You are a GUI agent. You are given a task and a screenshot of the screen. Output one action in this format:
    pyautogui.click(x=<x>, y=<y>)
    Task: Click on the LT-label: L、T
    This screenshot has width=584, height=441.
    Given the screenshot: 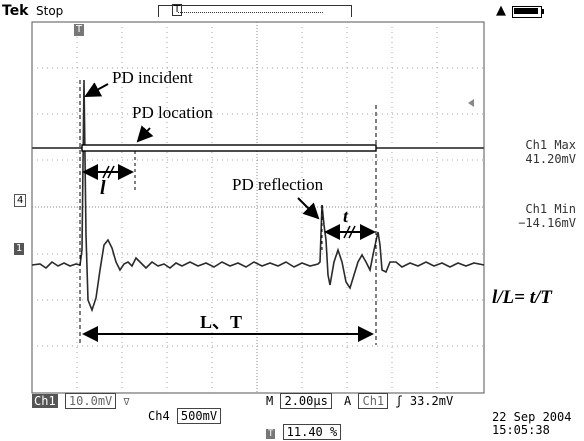 What is the action you would take?
    pyautogui.click(x=221, y=322)
    